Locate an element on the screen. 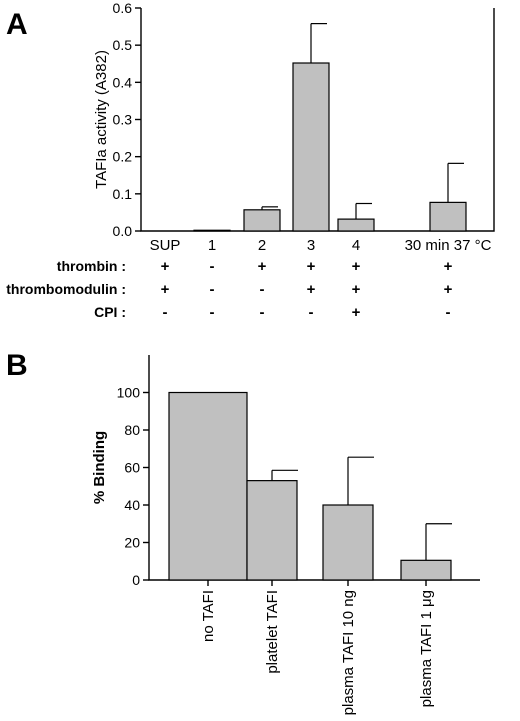 The width and height of the screenshot is (520, 721). panel-a-condition-label: thrombomodulin : is located at coordinates (66, 289).